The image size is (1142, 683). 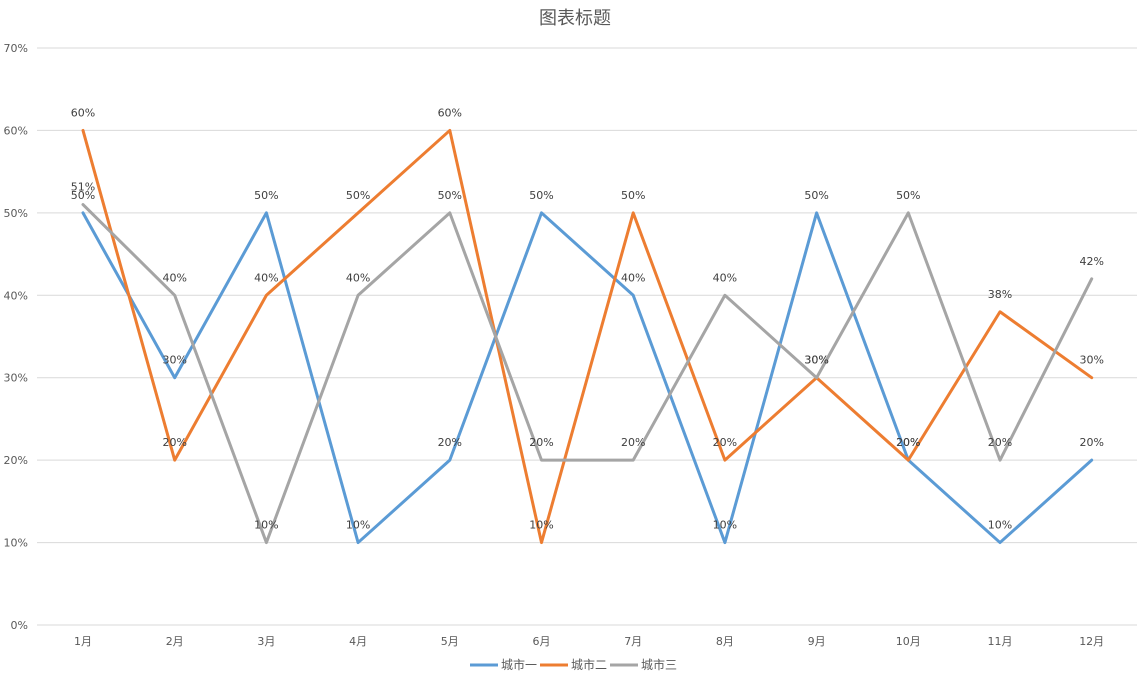 I want to click on y-axis: 0% 10% 20% 30% 40% 50% 60% 70%, so click(x=16, y=337).